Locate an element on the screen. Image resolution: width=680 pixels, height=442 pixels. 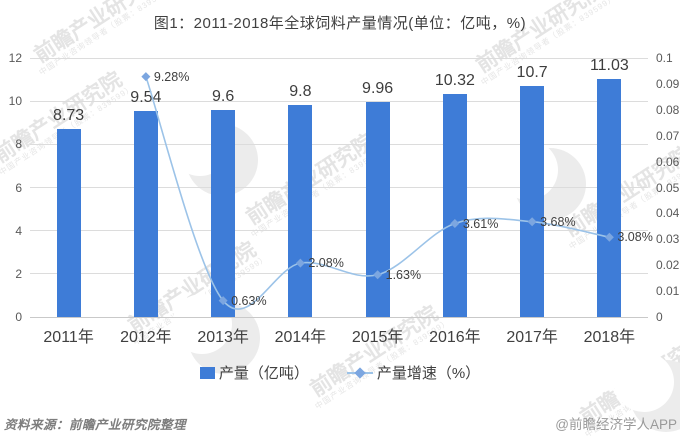
bar-value-label: 11.03 is located at coordinates (609, 65).